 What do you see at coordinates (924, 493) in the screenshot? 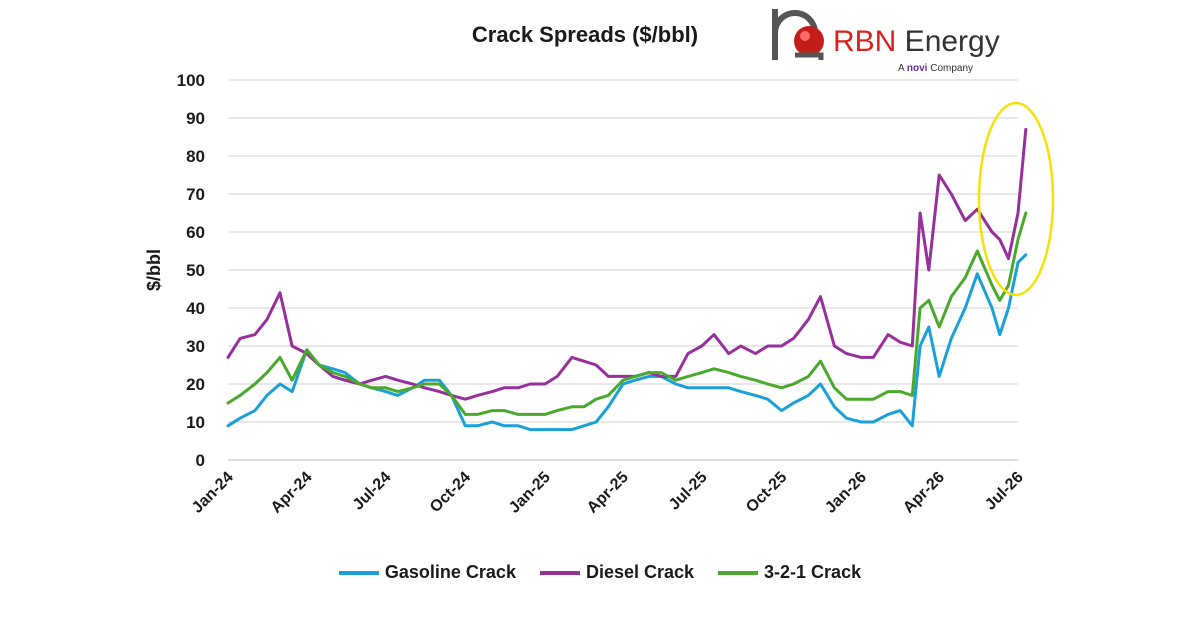
I see `x-tick-label: Apr-26` at bounding box center [924, 493].